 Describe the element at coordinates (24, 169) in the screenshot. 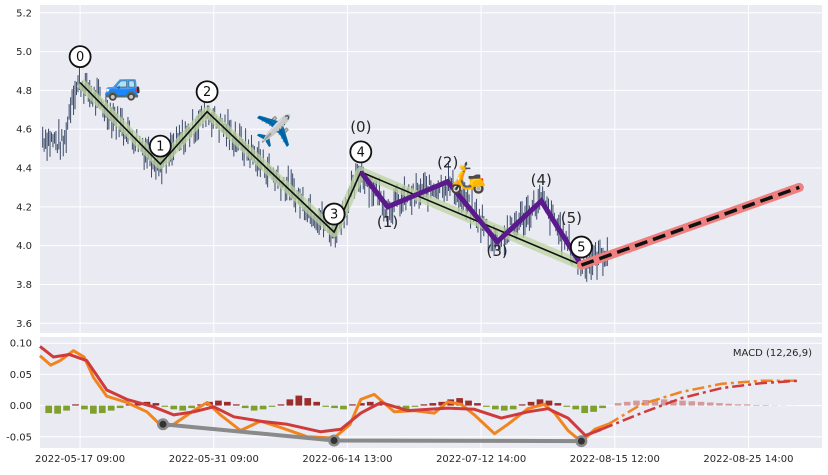

I see `price-y-tick-label: 4.4` at that location.